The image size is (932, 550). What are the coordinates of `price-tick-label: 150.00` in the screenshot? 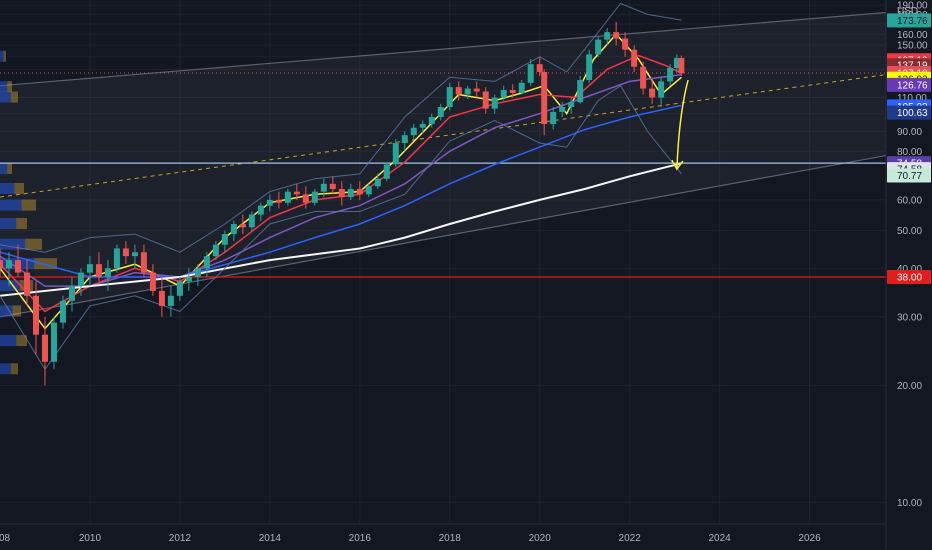 It's located at (912, 46).